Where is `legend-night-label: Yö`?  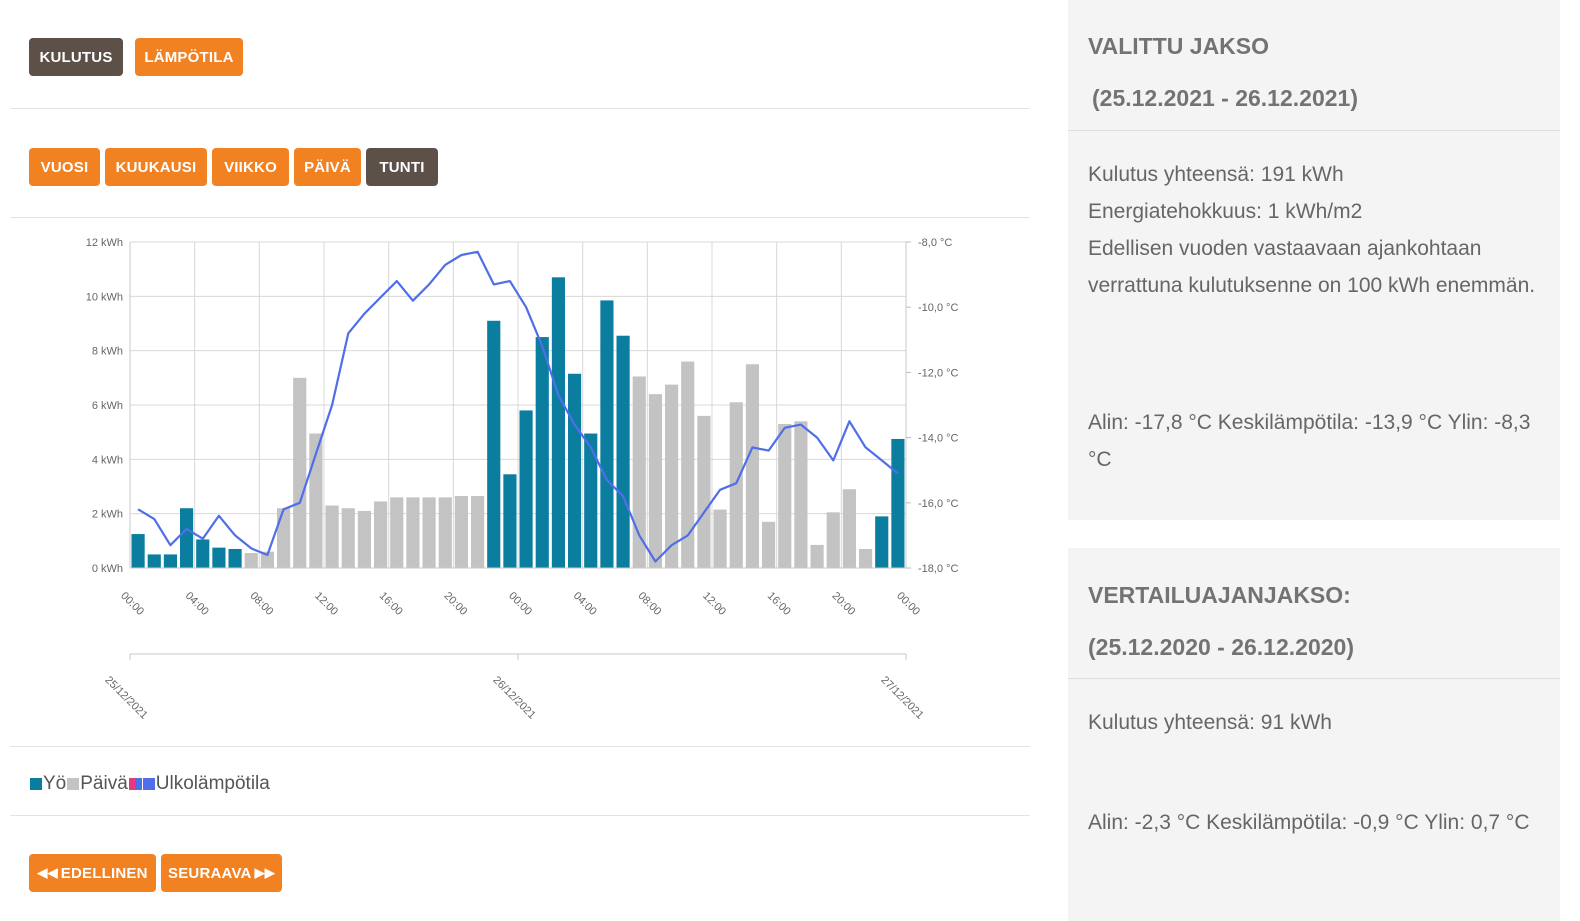
legend-night-label: Yö is located at coordinates (55, 783).